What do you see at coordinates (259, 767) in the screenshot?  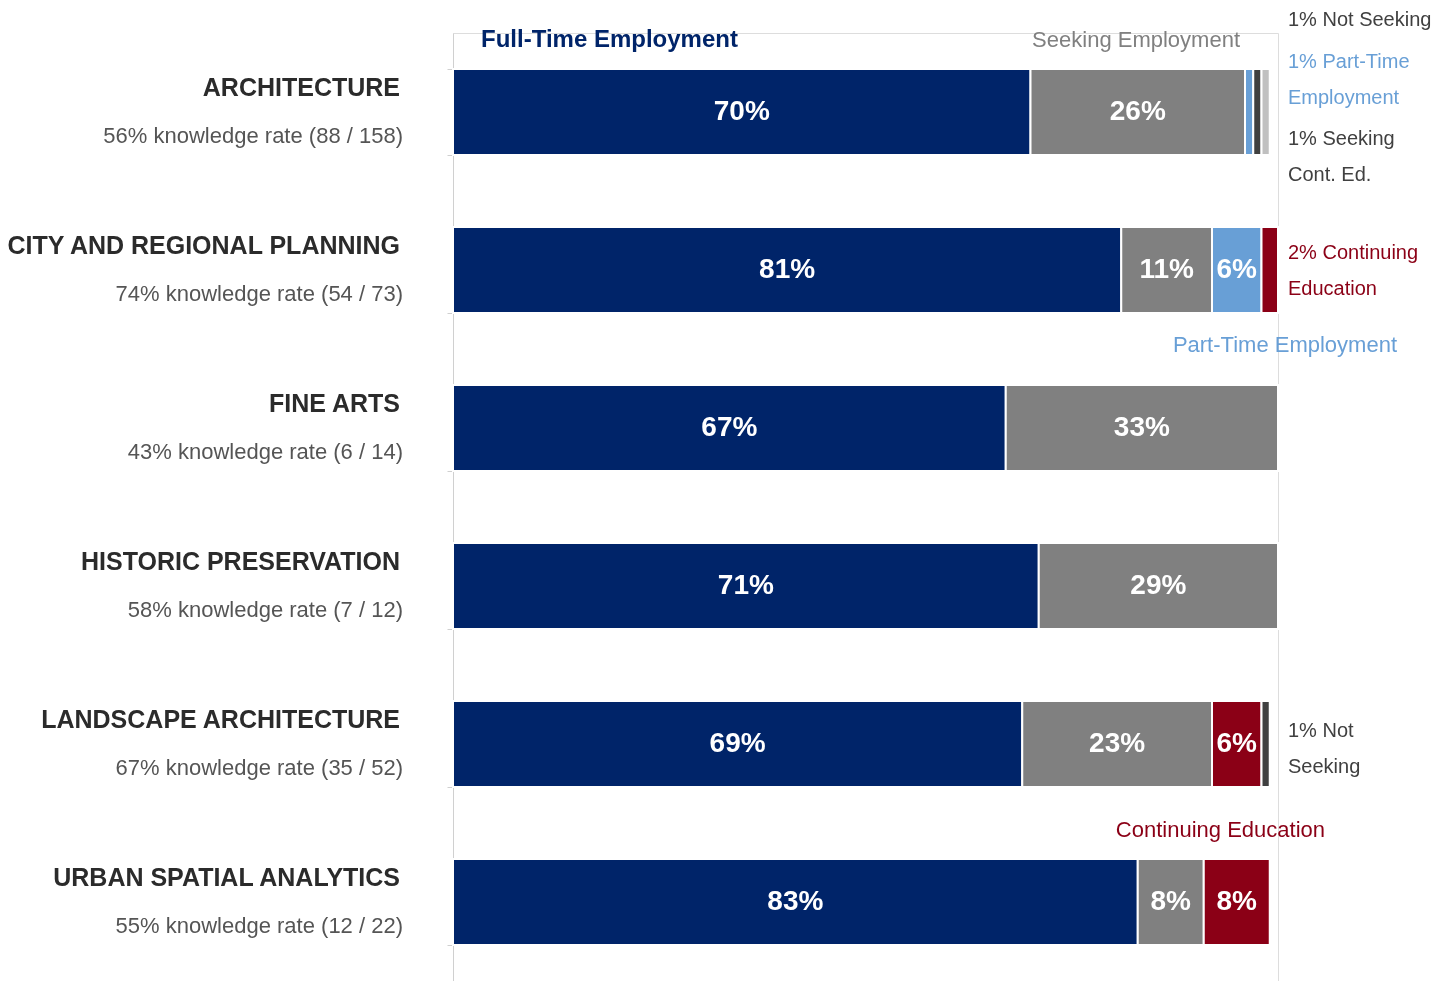 I see `text: 67% knowledge rate (35 / 52)` at bounding box center [259, 767].